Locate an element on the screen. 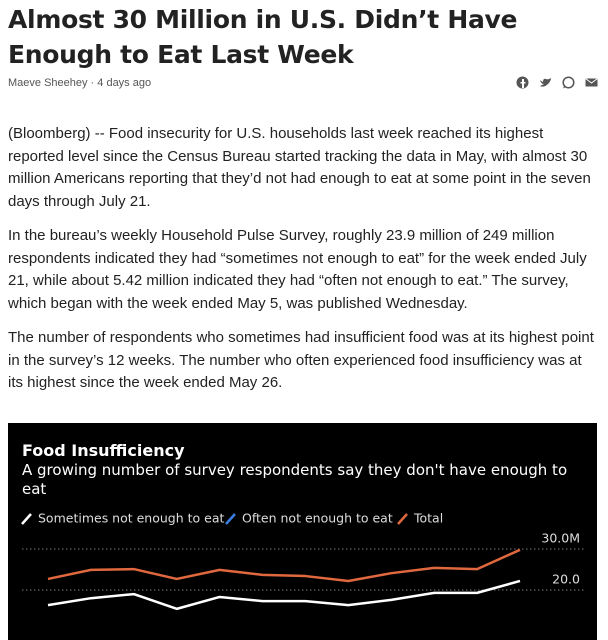 The width and height of the screenshot is (608, 640). legend-label: Total is located at coordinates (428, 518).